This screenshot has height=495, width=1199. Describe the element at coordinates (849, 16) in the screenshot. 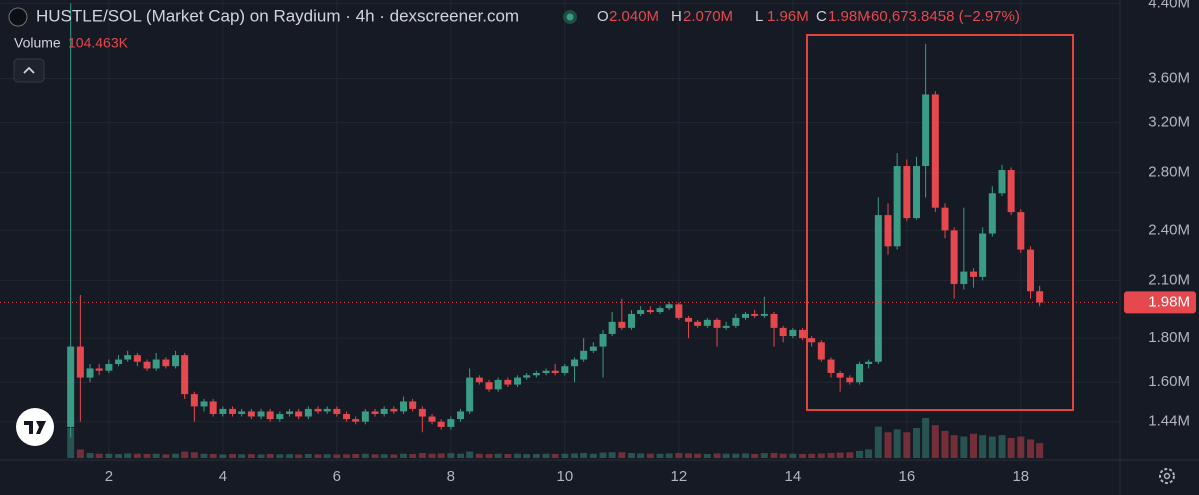

I see `ohlc-value: 1.98M` at that location.